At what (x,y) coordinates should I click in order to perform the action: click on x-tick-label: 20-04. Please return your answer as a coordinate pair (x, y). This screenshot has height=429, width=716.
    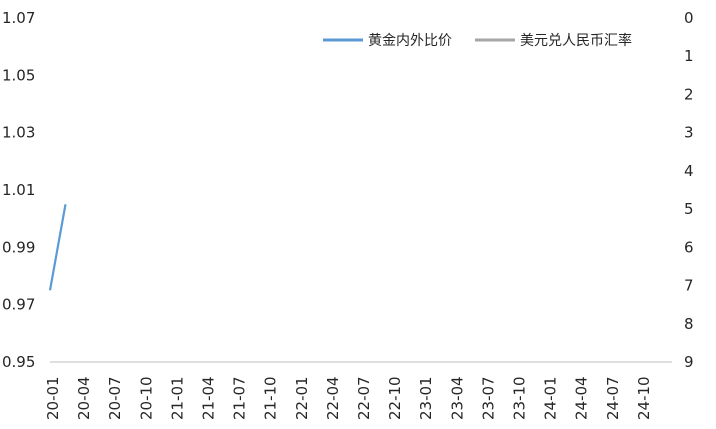
    Looking at the image, I should click on (84, 398).